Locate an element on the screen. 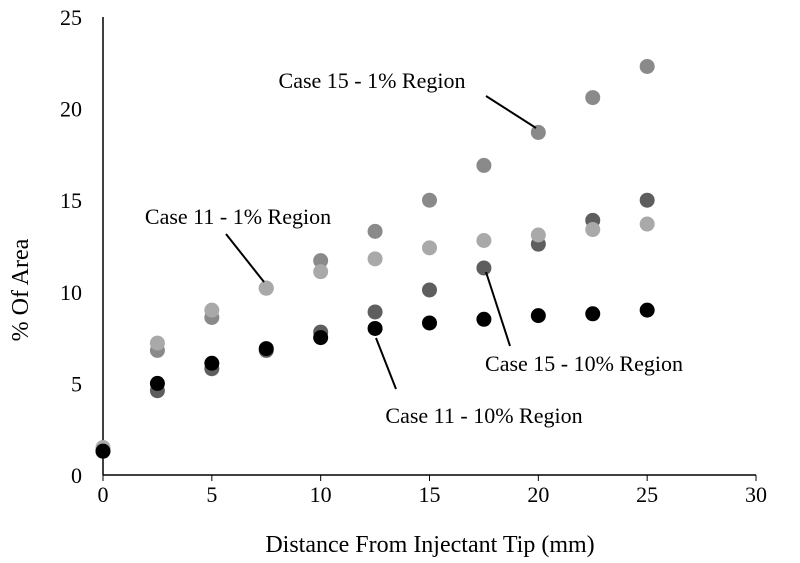 The image size is (800, 563). annotation-label: Case 11 - 1% Region is located at coordinates (238, 216).